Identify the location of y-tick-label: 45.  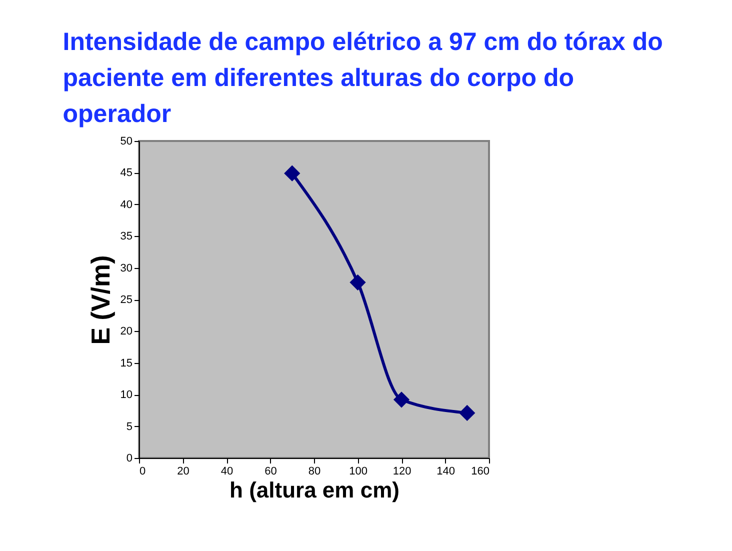
(126, 173).